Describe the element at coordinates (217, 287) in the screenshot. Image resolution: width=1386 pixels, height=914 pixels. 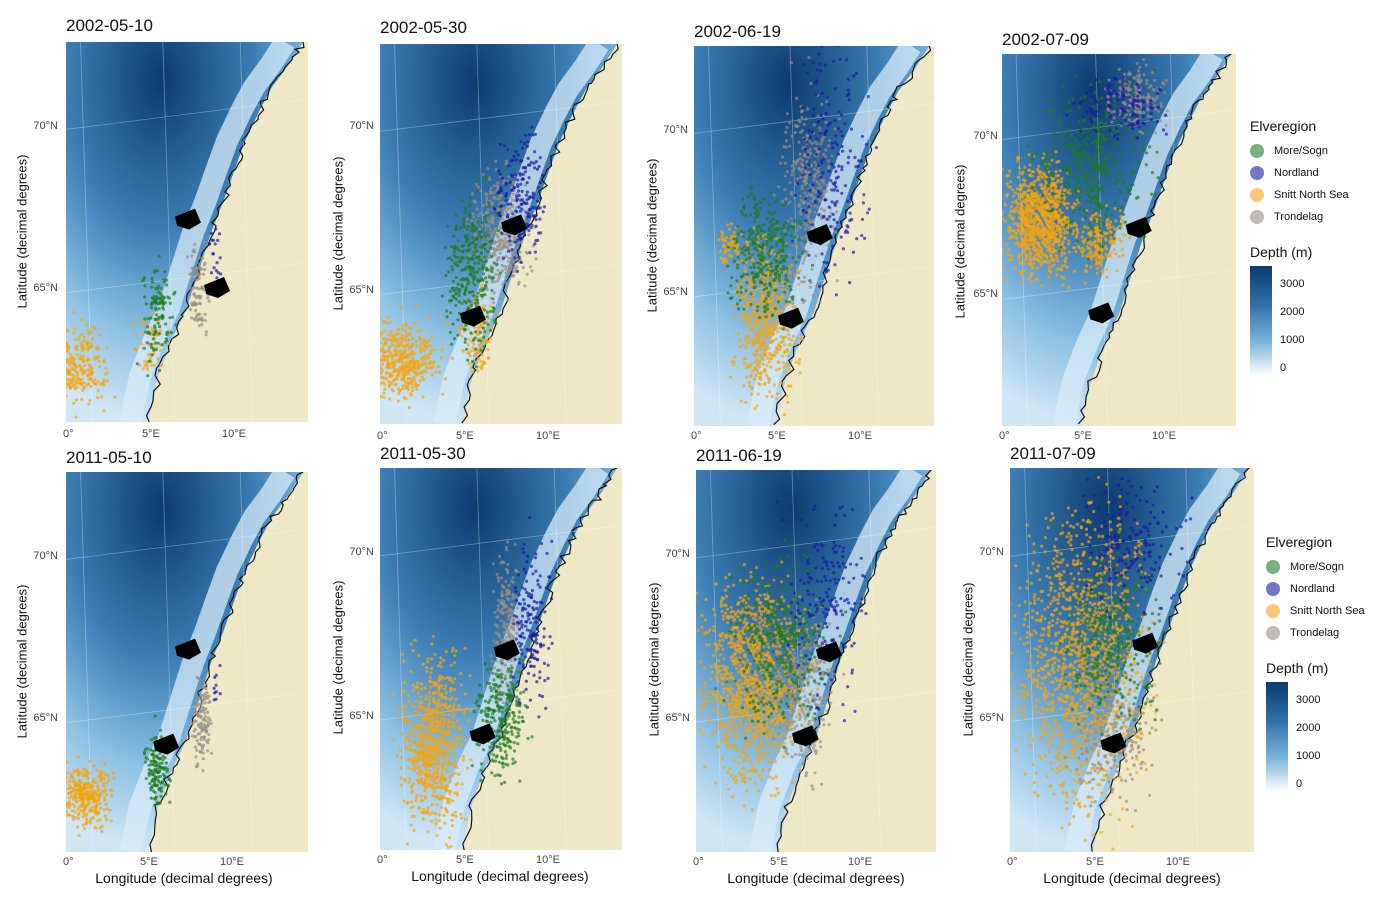
I see `release-area-polygon` at that location.